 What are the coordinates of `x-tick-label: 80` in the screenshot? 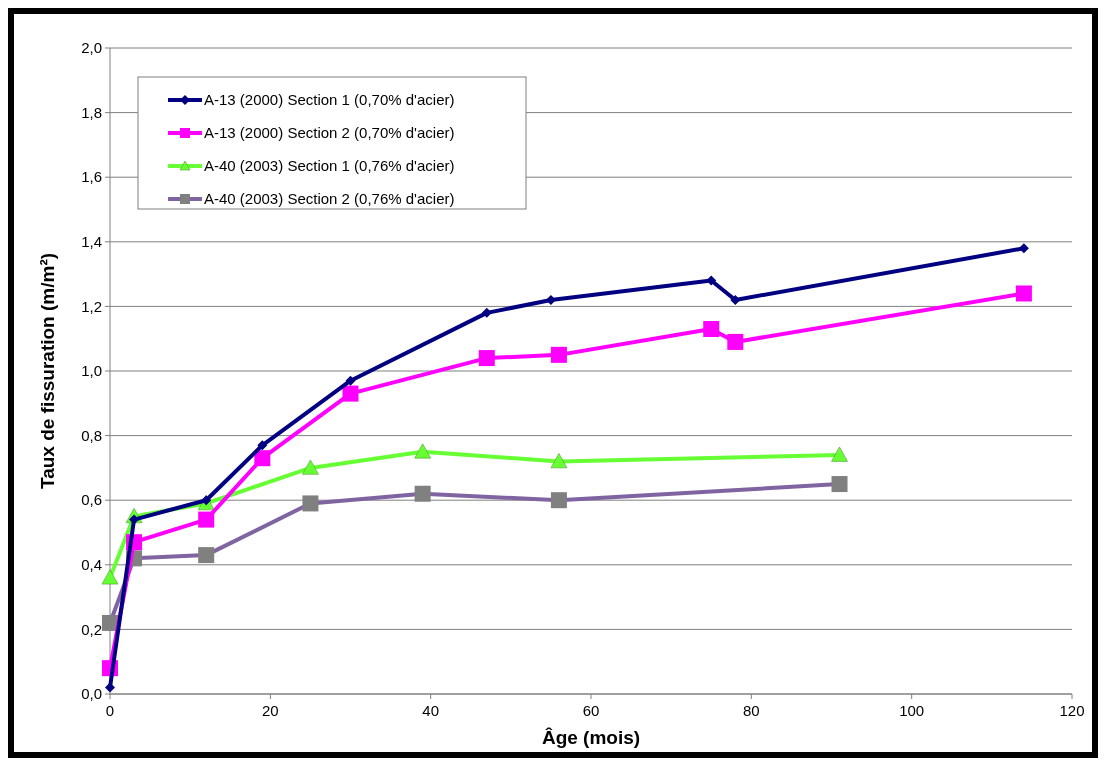 It's located at (751, 710).